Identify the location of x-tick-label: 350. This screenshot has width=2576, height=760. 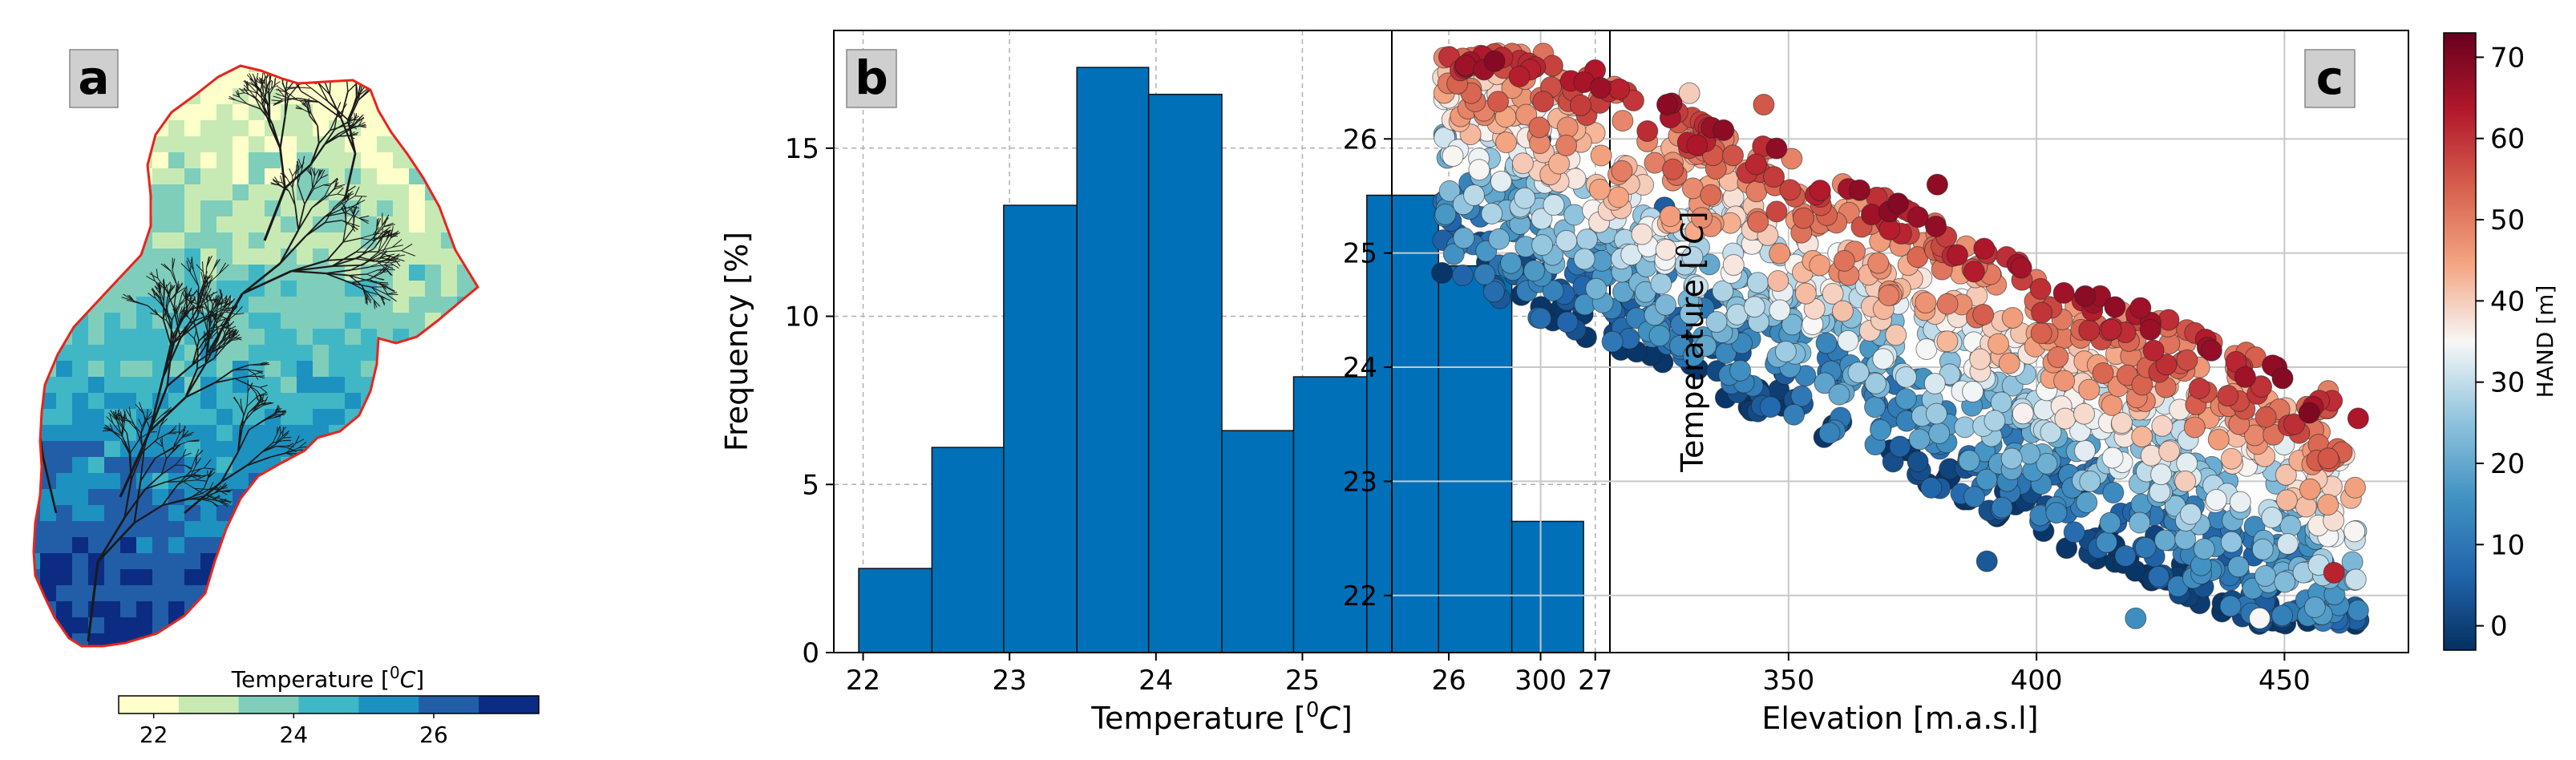
(1788, 681).